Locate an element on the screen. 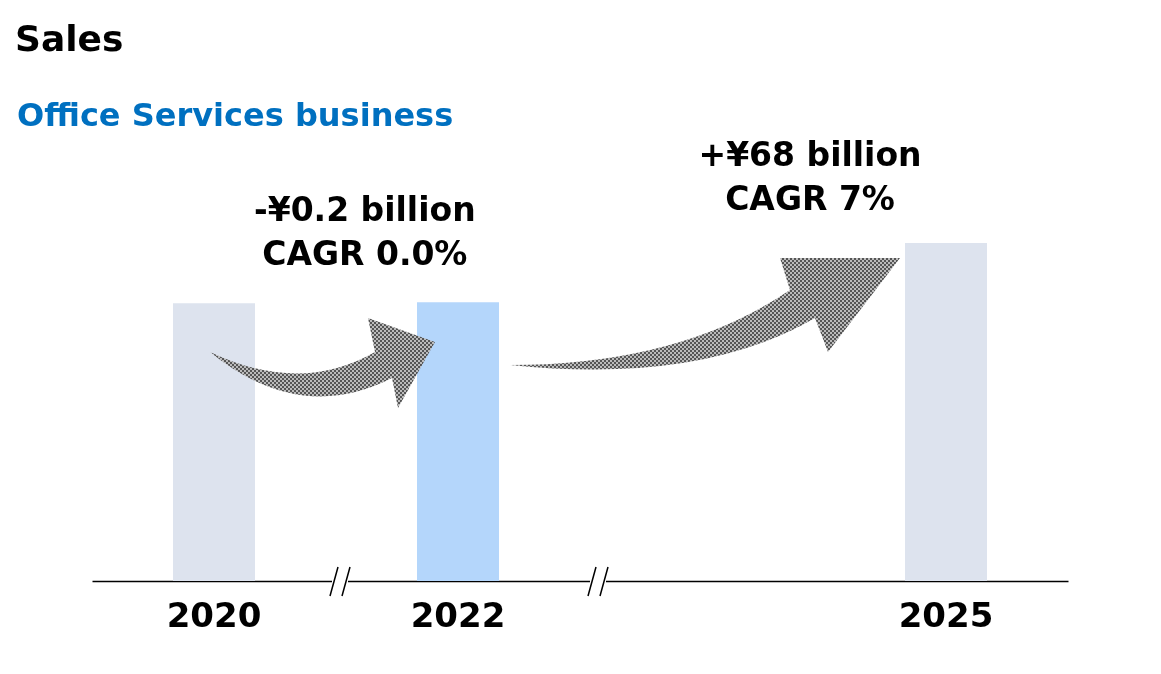  chart-subtitle: Office Services business is located at coordinates (235, 115).